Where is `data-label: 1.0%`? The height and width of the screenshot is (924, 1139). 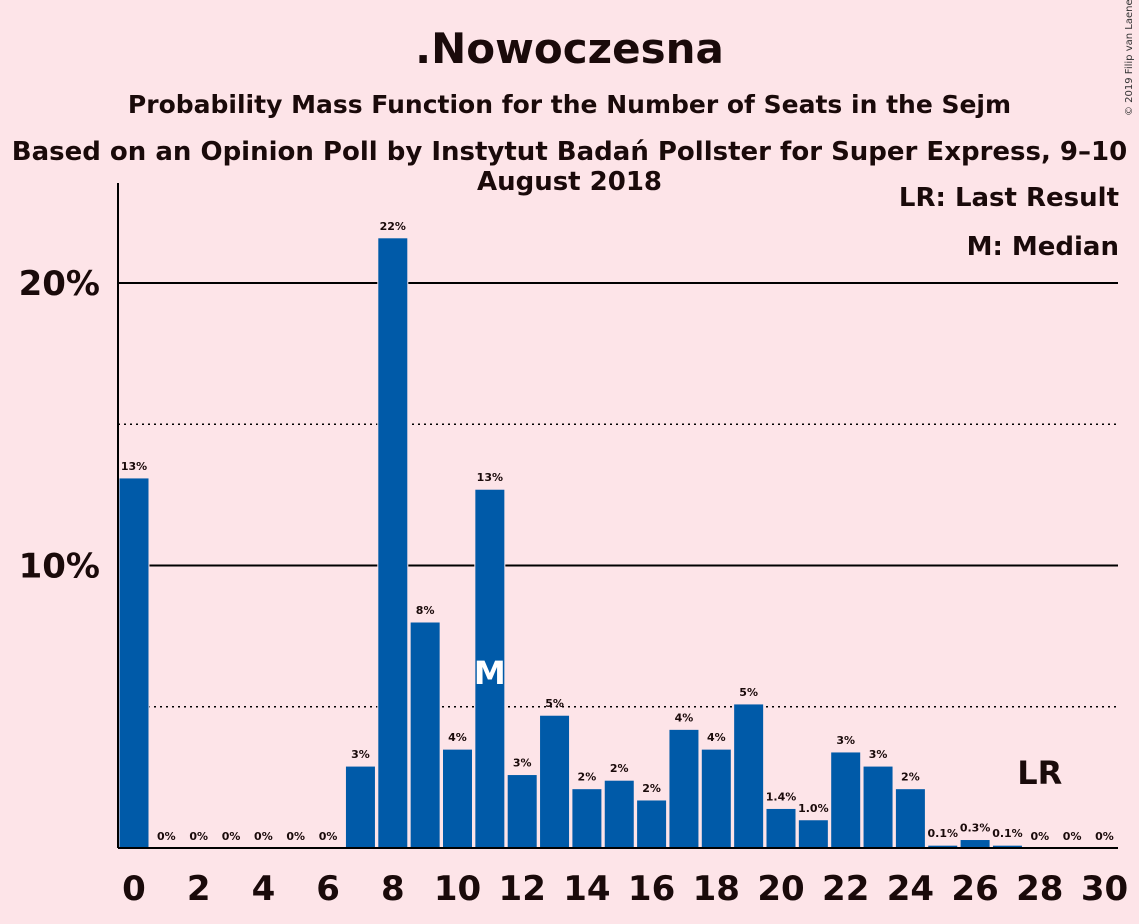 data-label: 1.0% is located at coordinates (813, 808).